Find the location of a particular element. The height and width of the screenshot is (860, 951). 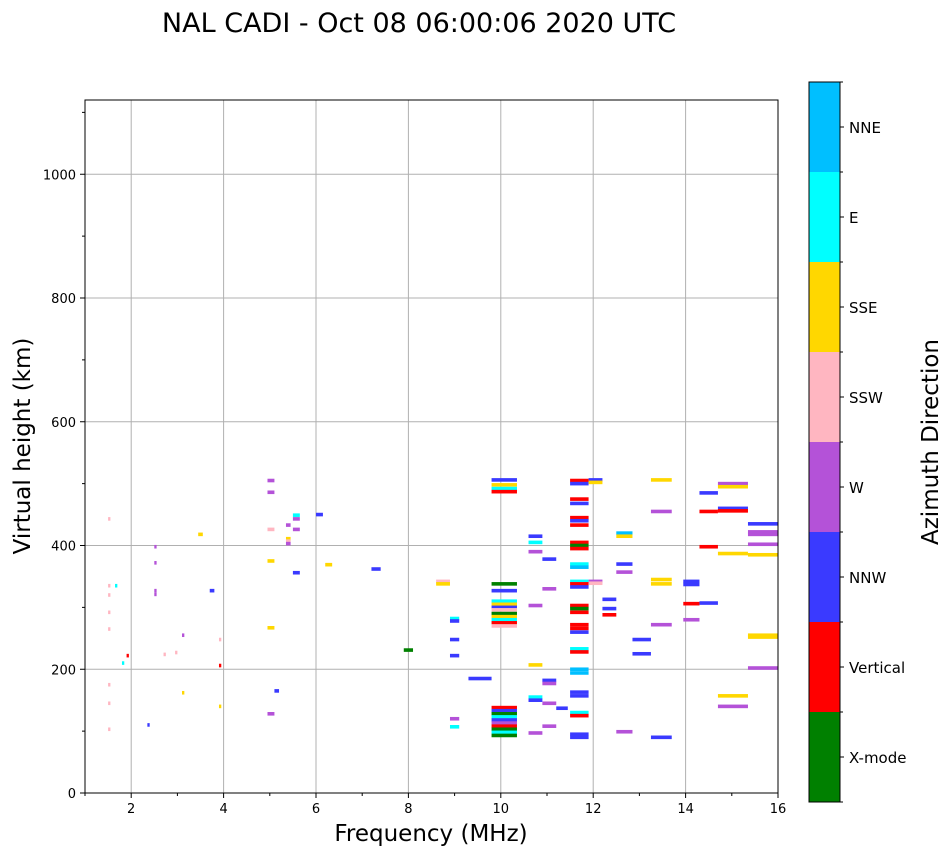

x-tick-label: 10 is located at coordinates (501, 809).